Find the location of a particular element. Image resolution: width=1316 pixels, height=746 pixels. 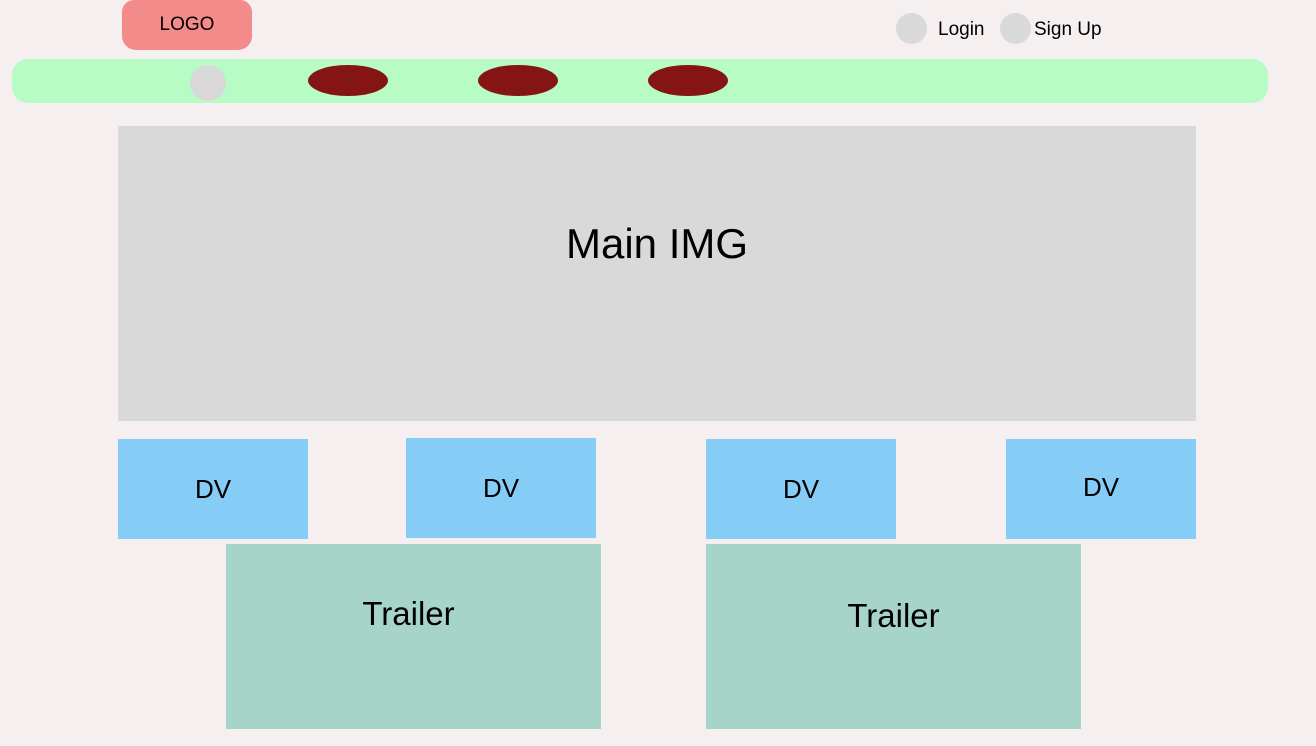

logo-label: LOGO is located at coordinates (187, 24).